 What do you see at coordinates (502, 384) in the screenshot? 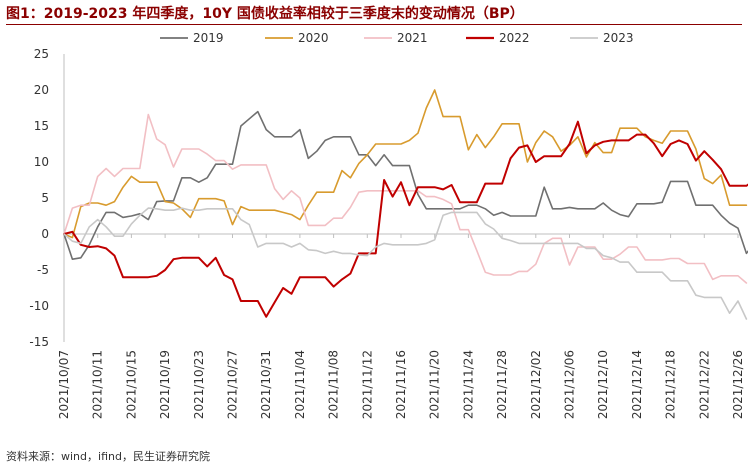
I see `x-tick-label: 2021/11/28` at bounding box center [502, 384].